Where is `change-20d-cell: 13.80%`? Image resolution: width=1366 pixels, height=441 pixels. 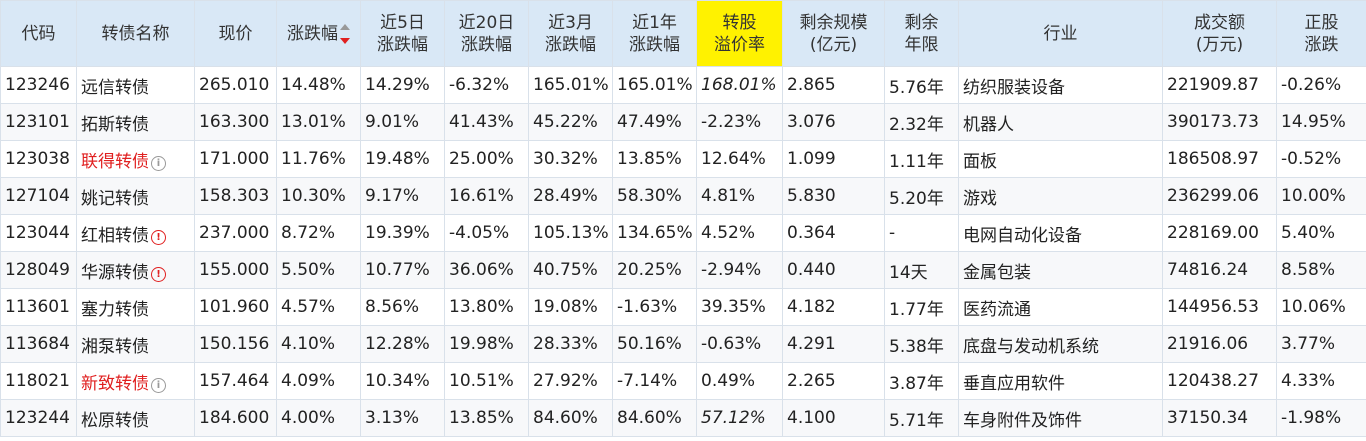
change-20d-cell: 13.80% is located at coordinates (486, 307).